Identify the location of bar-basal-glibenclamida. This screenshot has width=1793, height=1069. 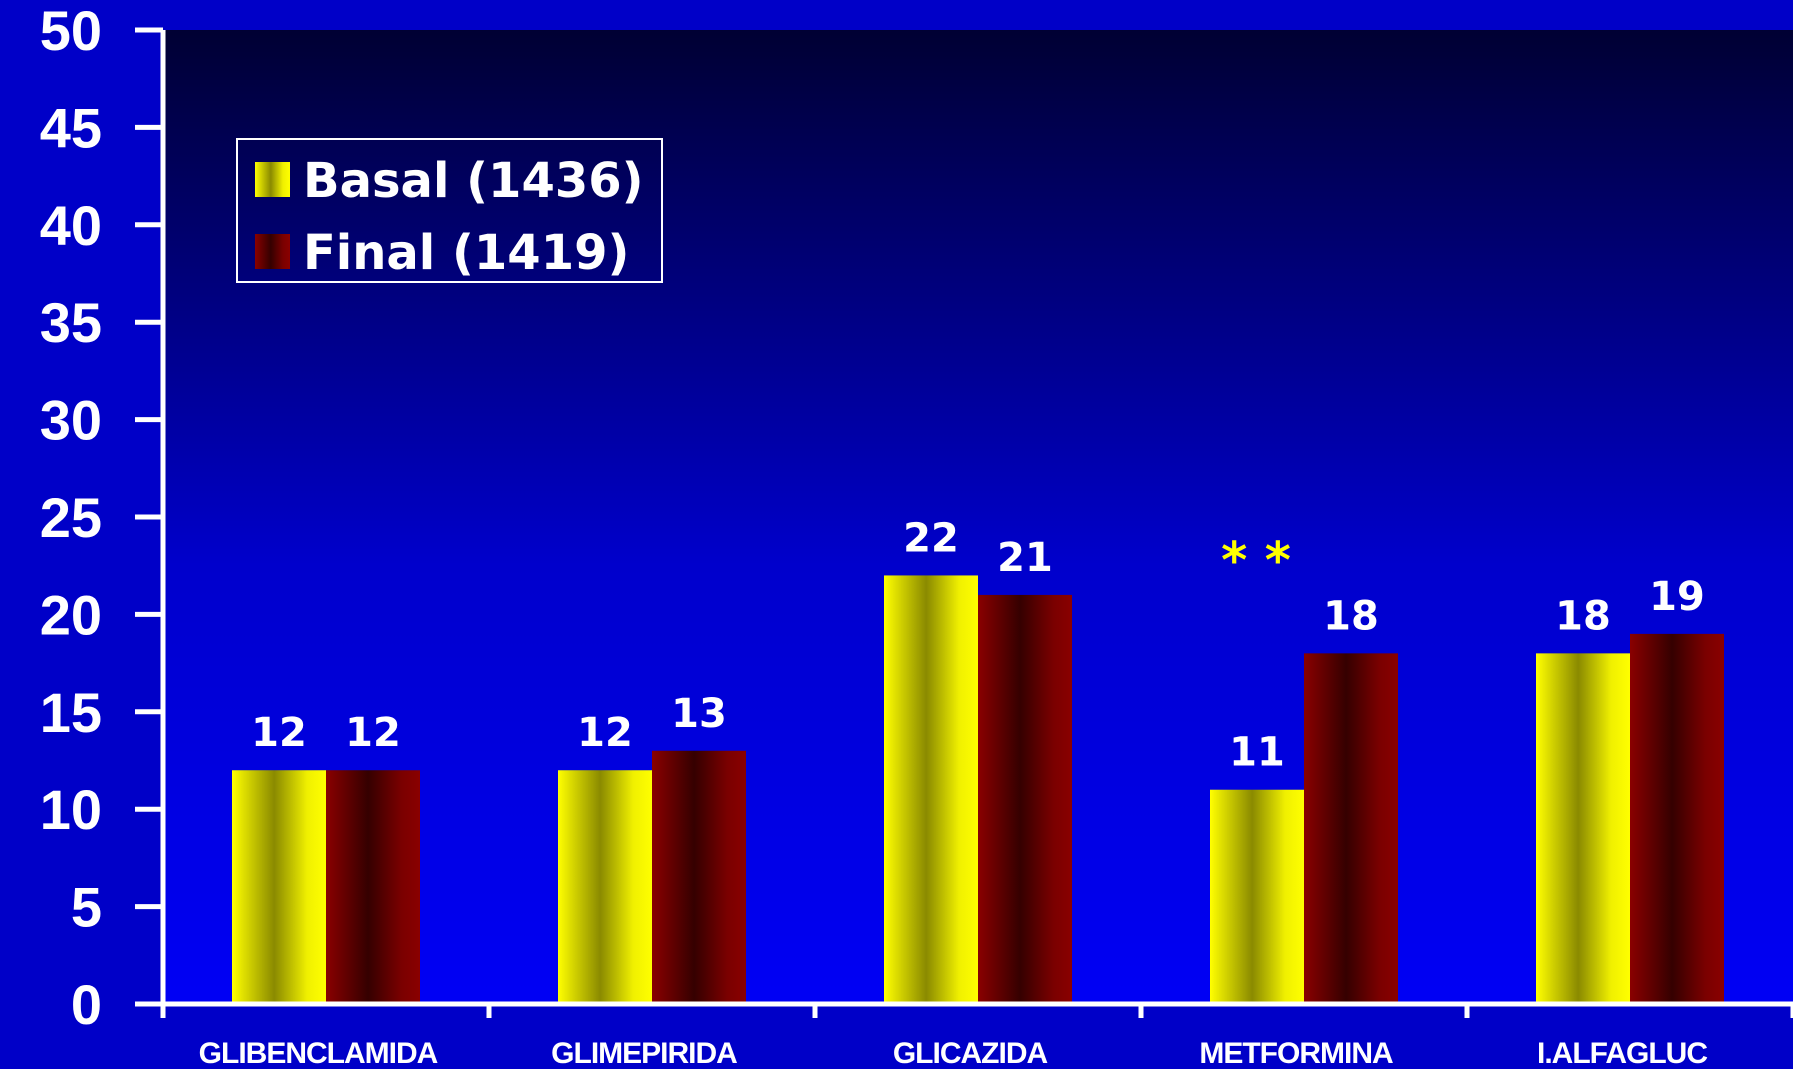
(279, 887).